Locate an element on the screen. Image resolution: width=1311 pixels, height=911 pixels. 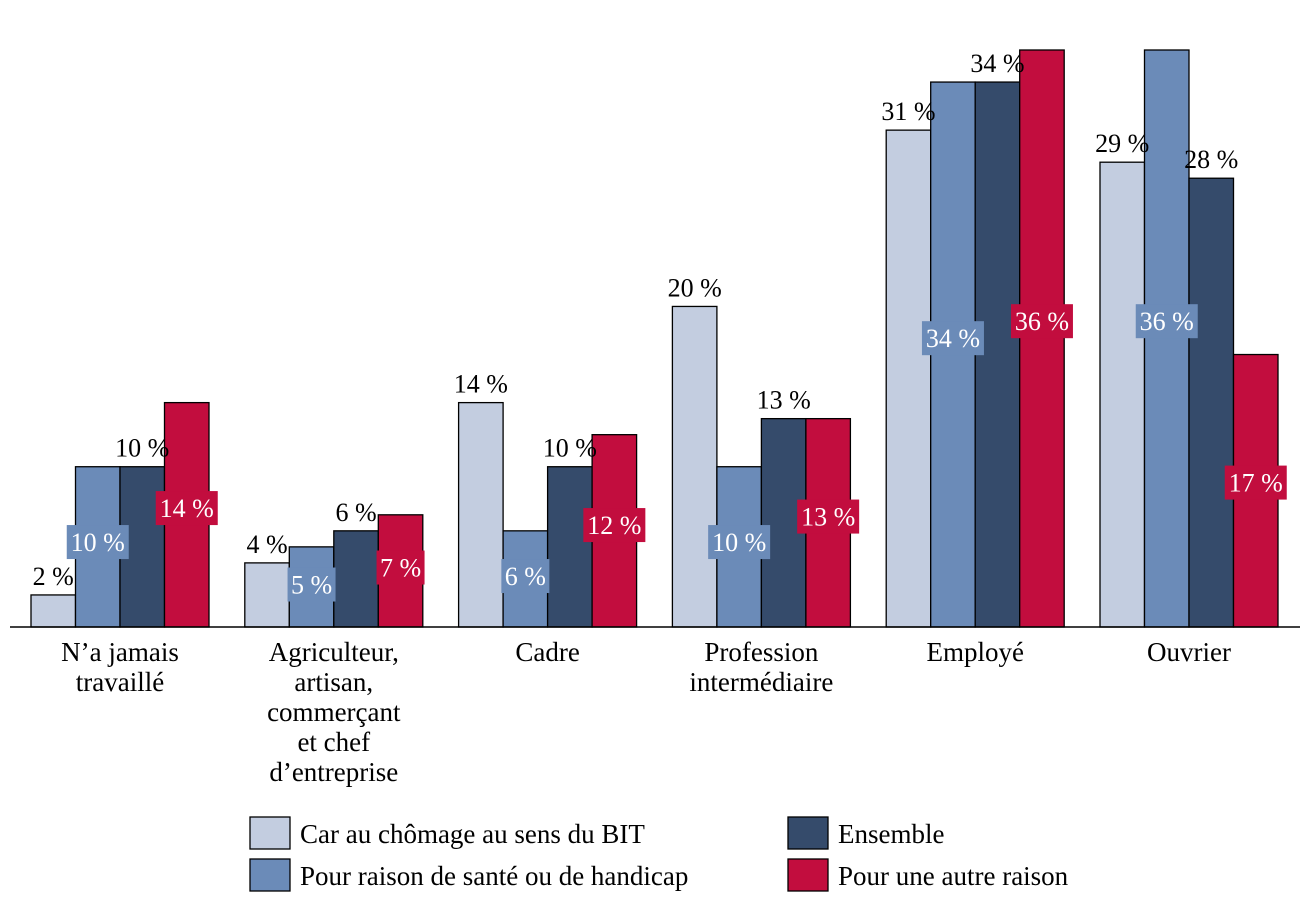
category-label: Cadre is located at coordinates (547, 652).